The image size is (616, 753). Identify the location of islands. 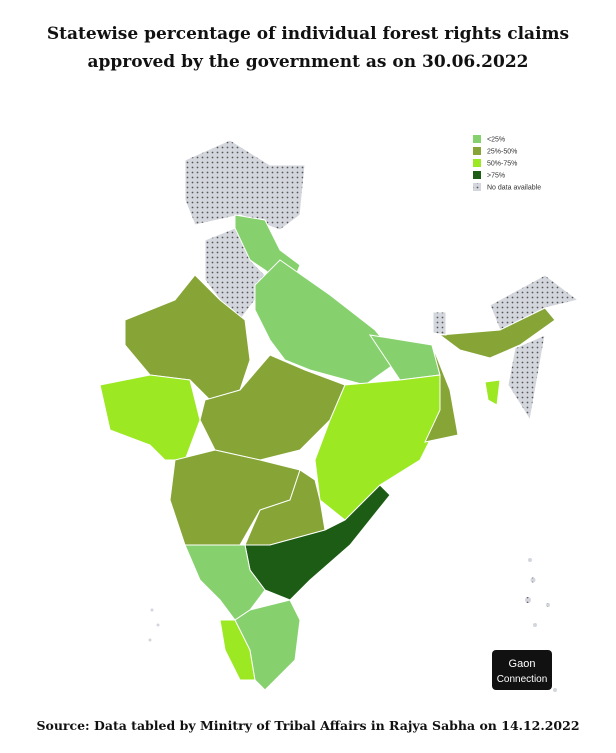
(352, 625).